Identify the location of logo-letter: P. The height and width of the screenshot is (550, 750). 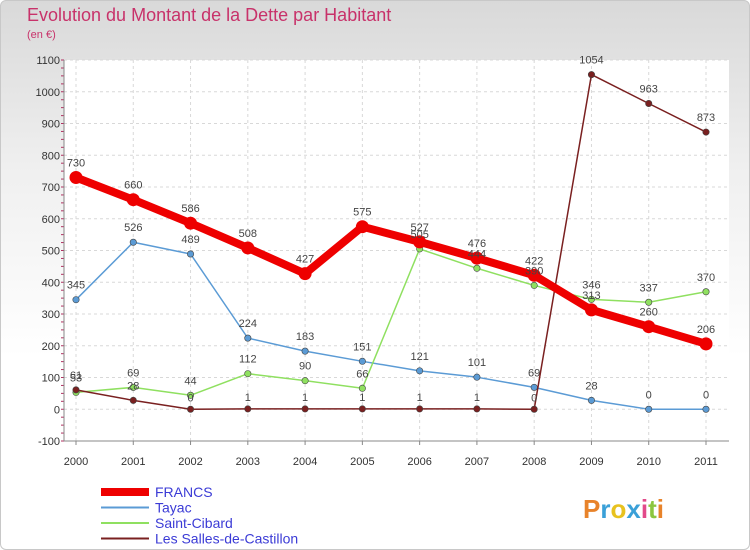
(591, 509).